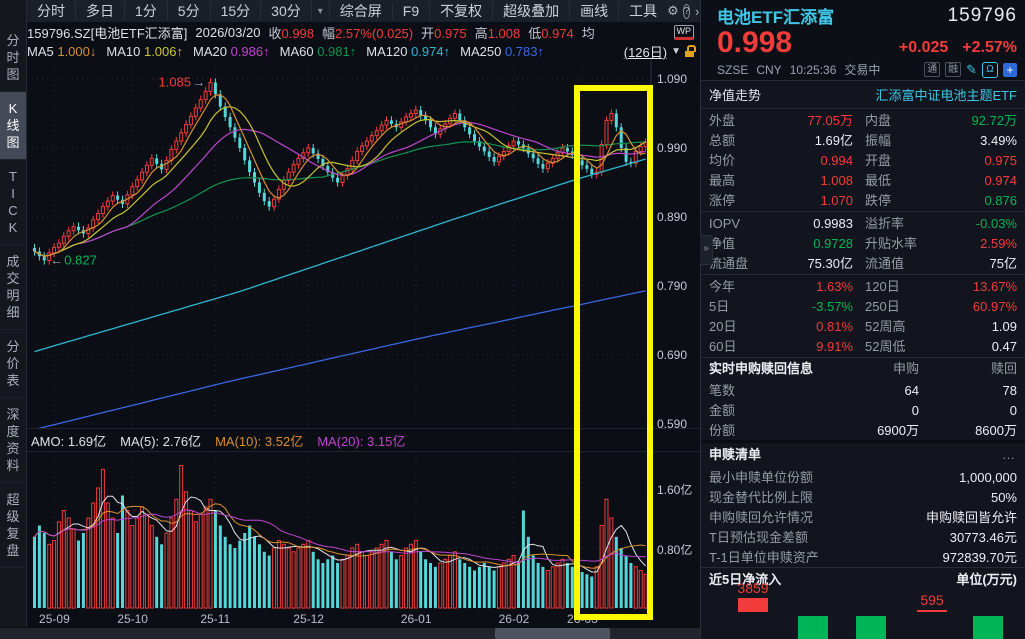  I want to click on stat-value: 9.91%, so click(834, 346).